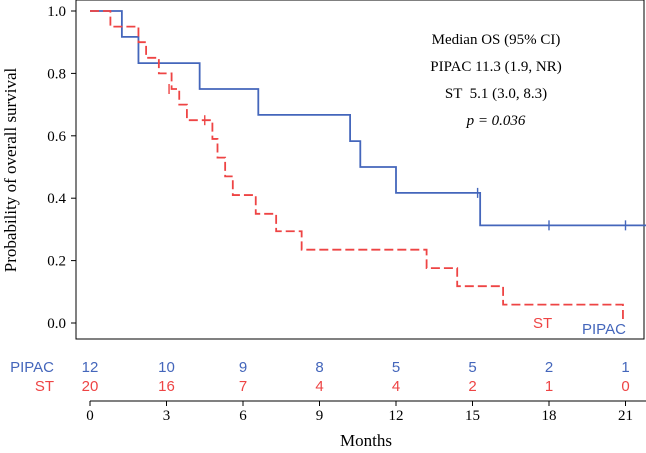 This screenshot has height=453, width=646. What do you see at coordinates (243, 386) in the screenshot?
I see `risk-count-st: 7` at bounding box center [243, 386].